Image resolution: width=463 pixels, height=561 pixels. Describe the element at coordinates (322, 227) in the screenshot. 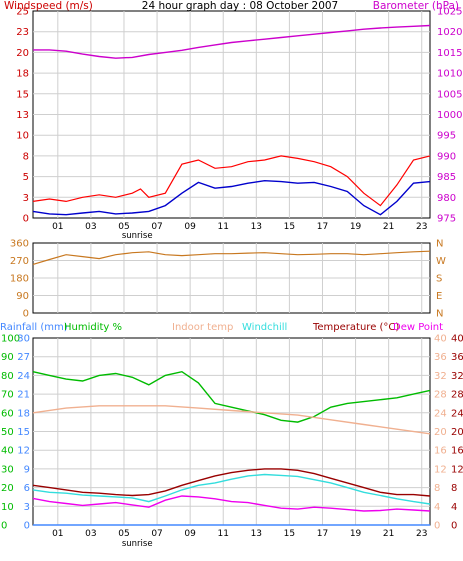

I see `x-tick-label: 17` at that location.